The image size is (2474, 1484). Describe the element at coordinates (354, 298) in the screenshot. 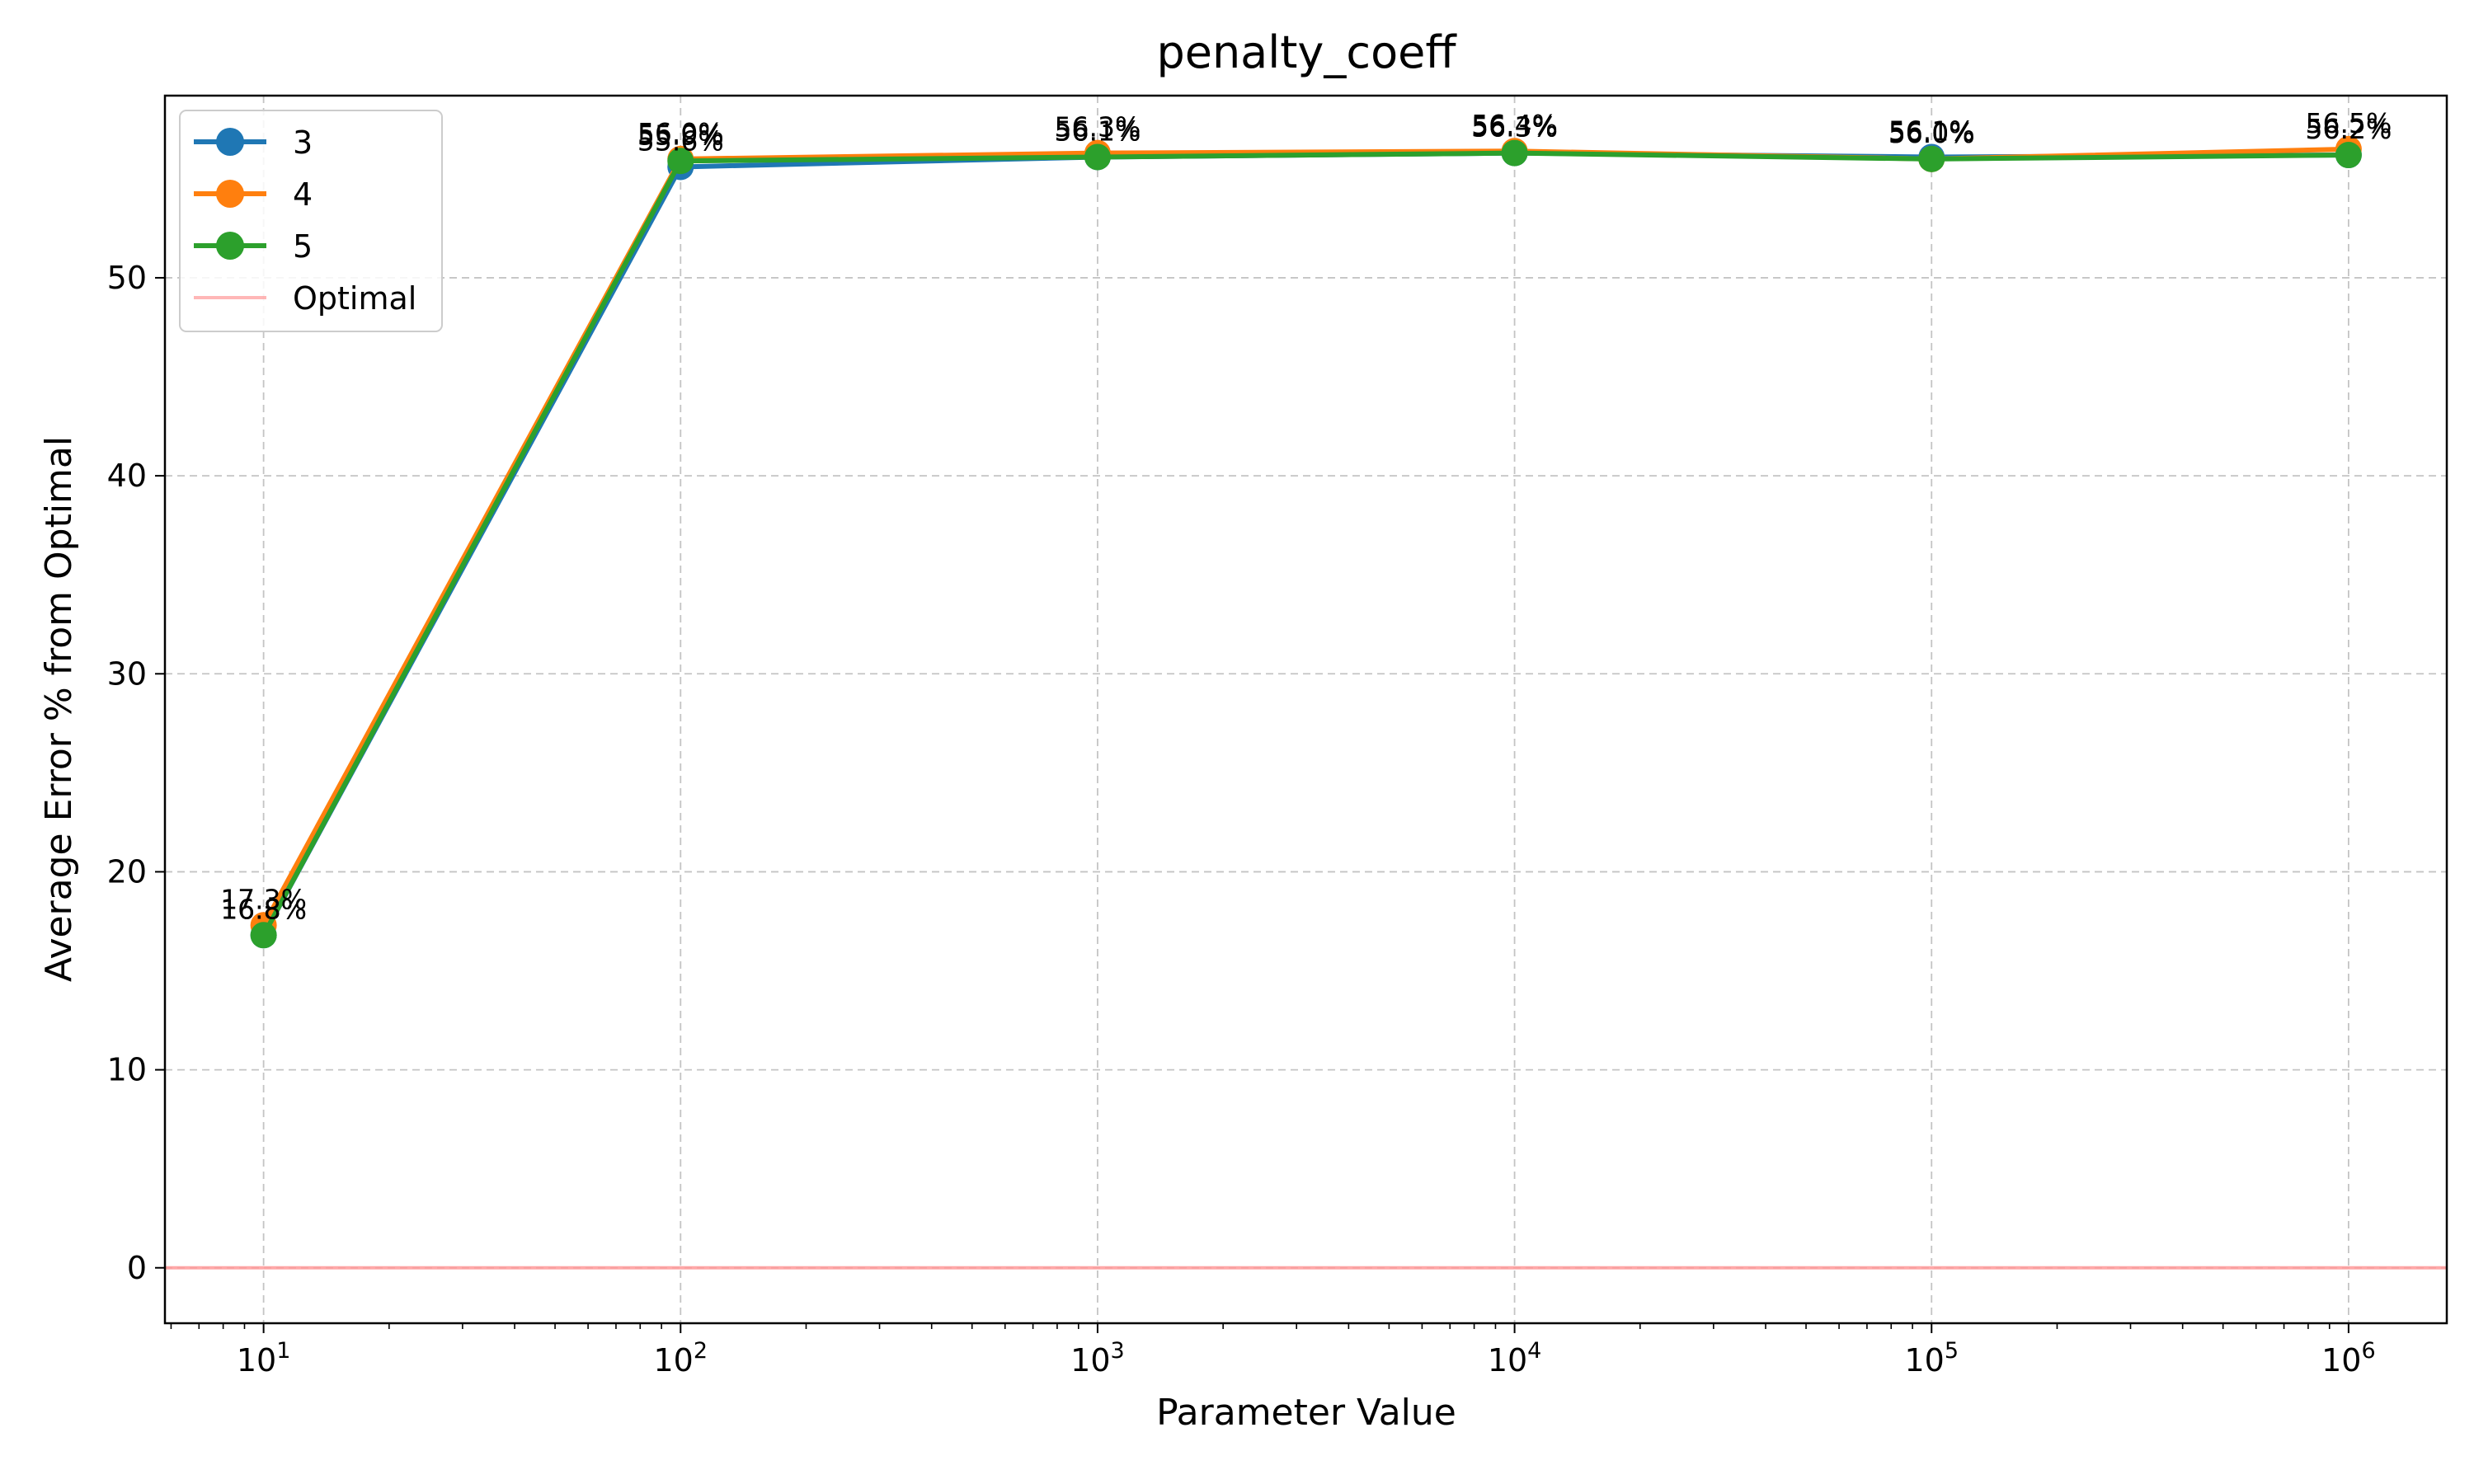

I see `legend-label-Optimal: Optimal` at that location.